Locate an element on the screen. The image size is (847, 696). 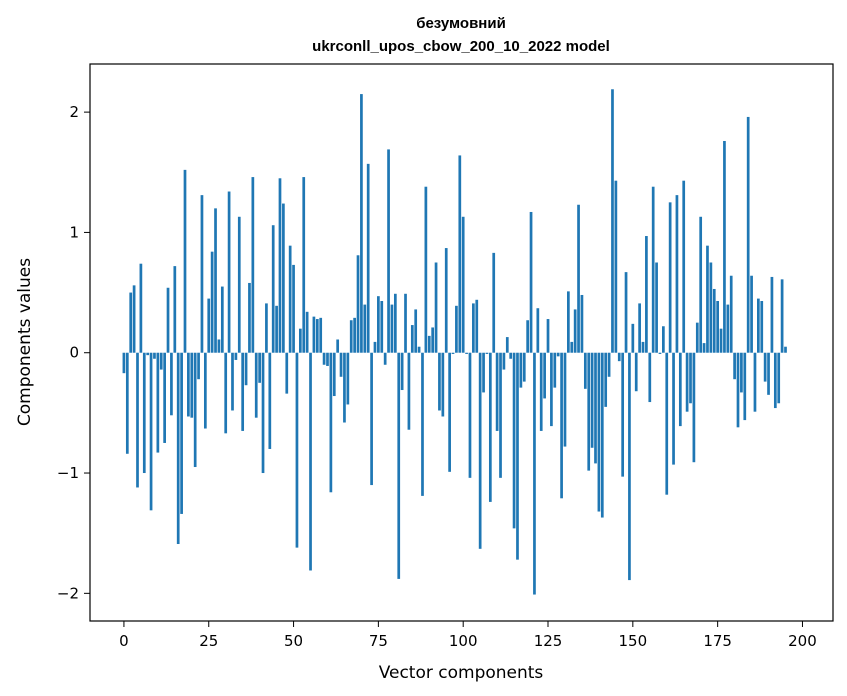
y-tick-label: −2 is located at coordinates (68, 593).